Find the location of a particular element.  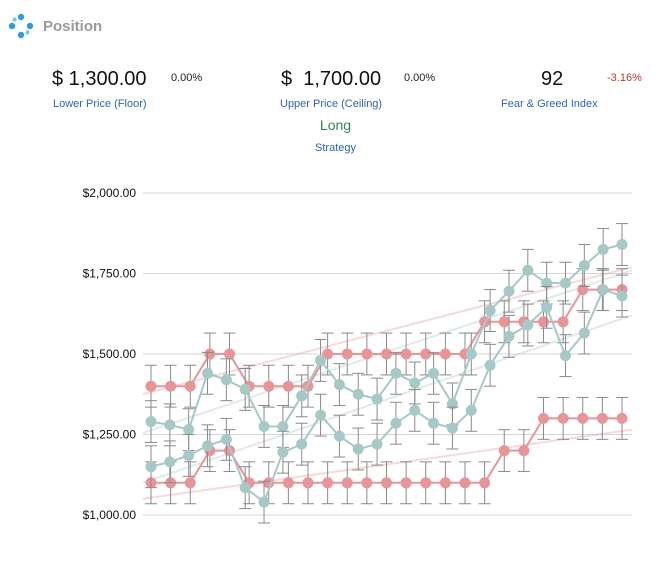

y-tick-label: $2,000.00 is located at coordinates (110, 193).